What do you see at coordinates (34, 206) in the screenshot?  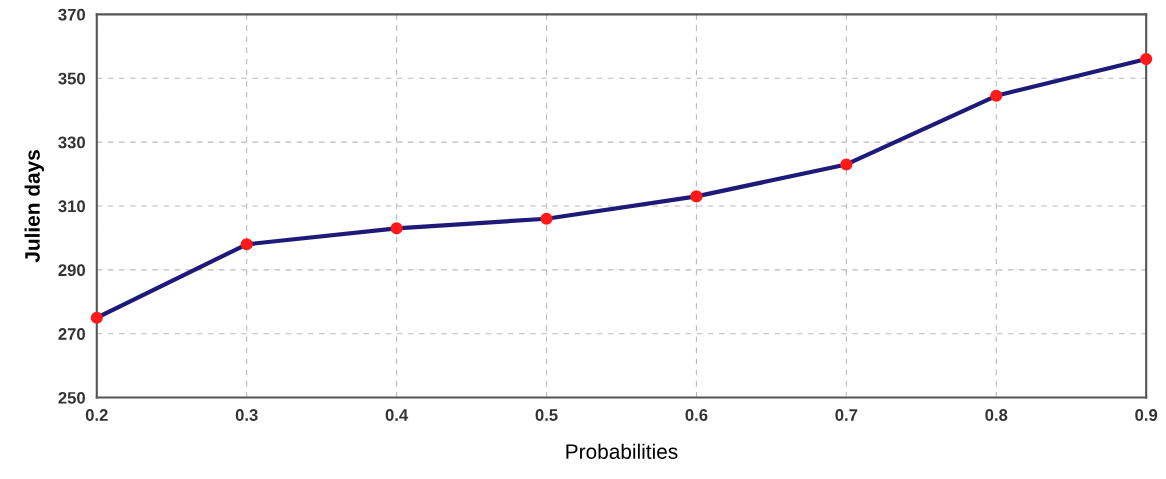 I see `y-axis-title: Julien days` at bounding box center [34, 206].